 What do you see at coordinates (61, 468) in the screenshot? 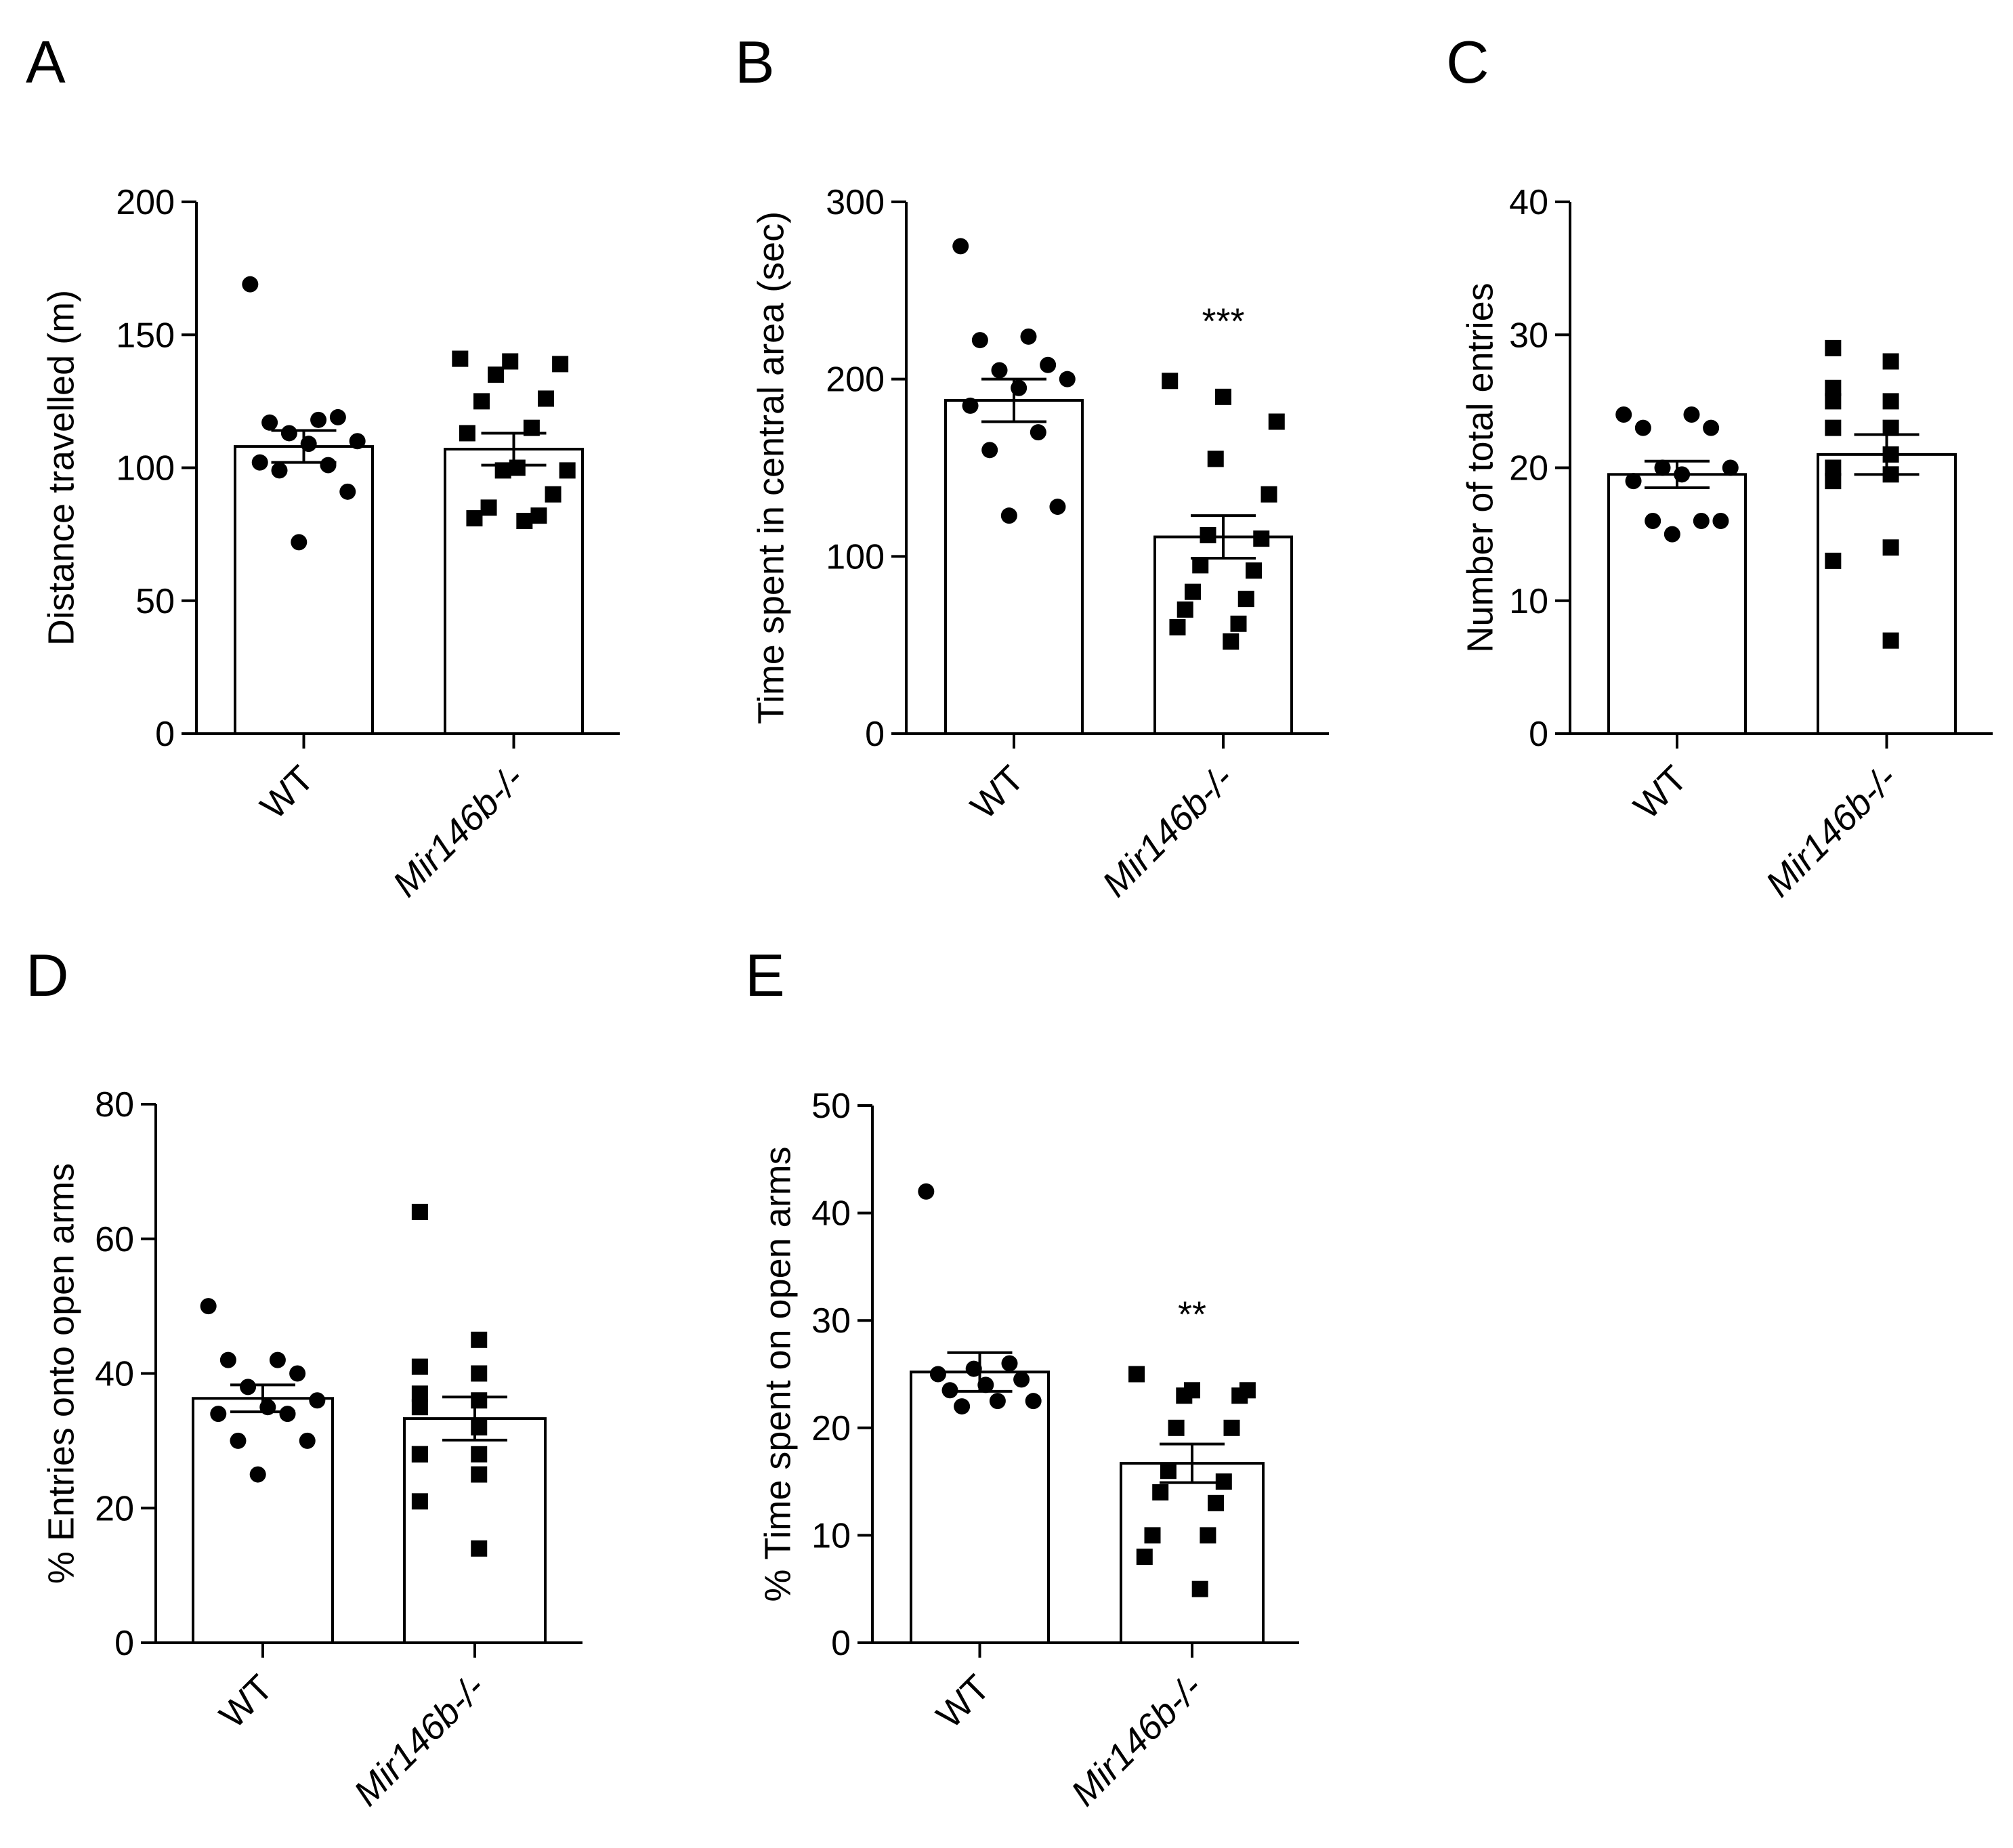
I see `y-axis-label: Distance travelled (m)` at bounding box center [61, 468].